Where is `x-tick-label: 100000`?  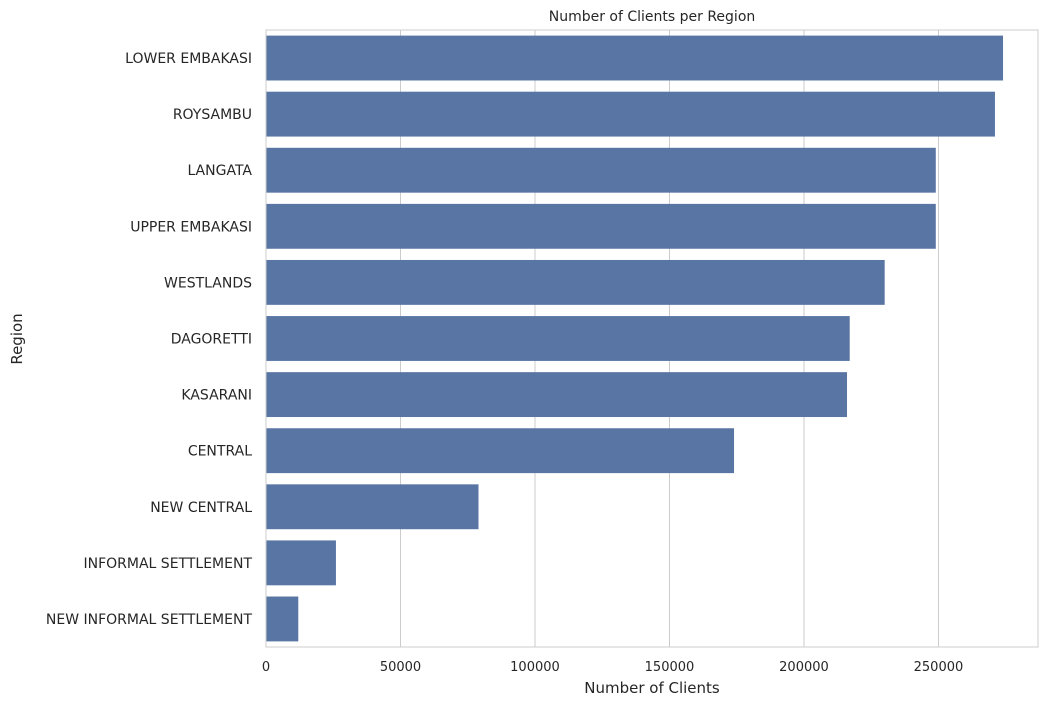 x-tick-label: 100000 is located at coordinates (535, 667).